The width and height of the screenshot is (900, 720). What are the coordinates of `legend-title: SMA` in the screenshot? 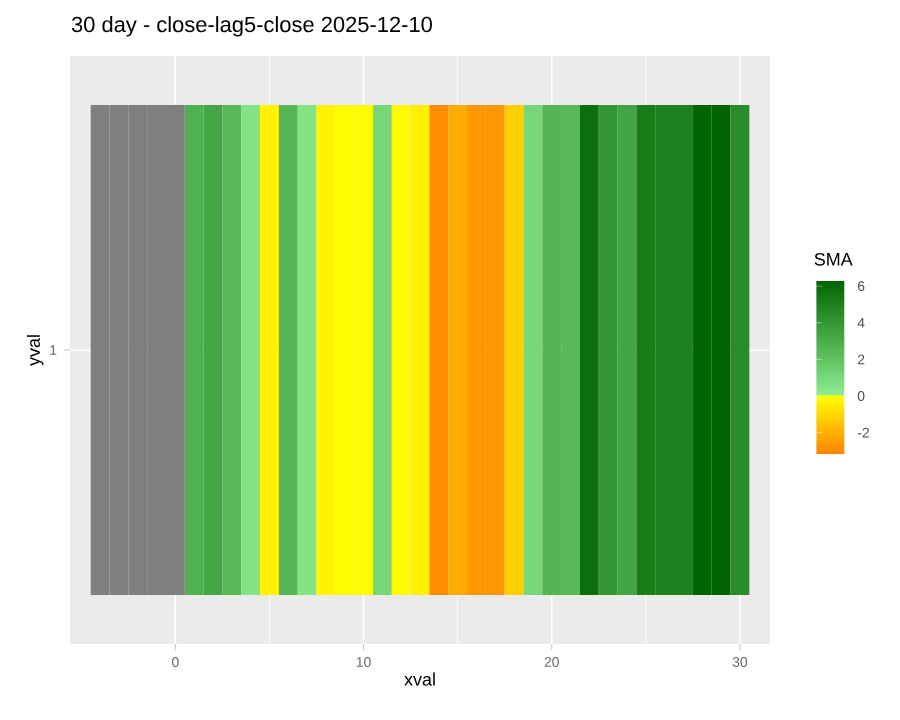 It's located at (833, 259).